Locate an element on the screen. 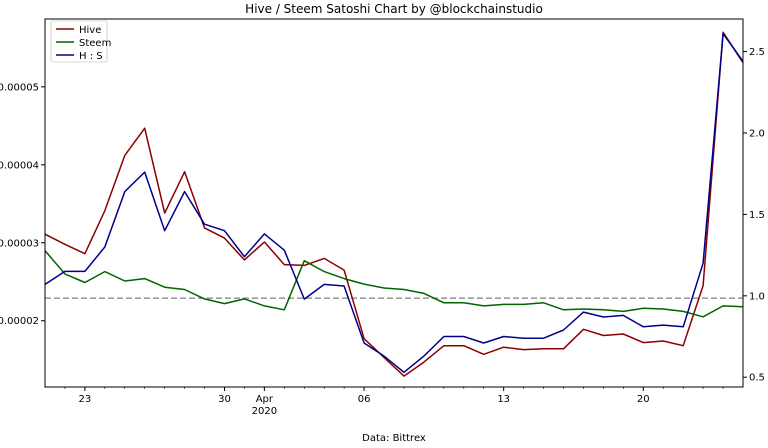  legend-box is located at coordinates (79, 41).